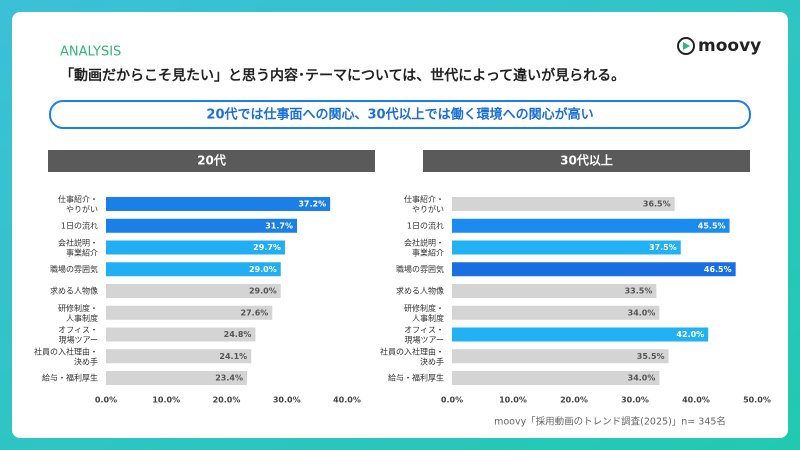 This screenshot has height=450, width=800. I want to click on logo-play, so click(686, 46).